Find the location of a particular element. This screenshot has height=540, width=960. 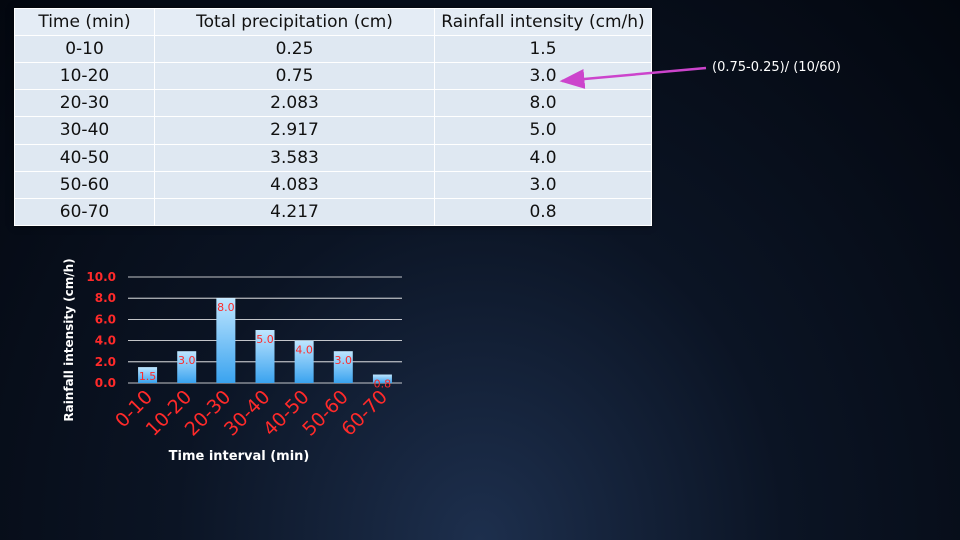

header-rainfall-intensity: Rainfall intensity (cm/h) is located at coordinates (543, 22).